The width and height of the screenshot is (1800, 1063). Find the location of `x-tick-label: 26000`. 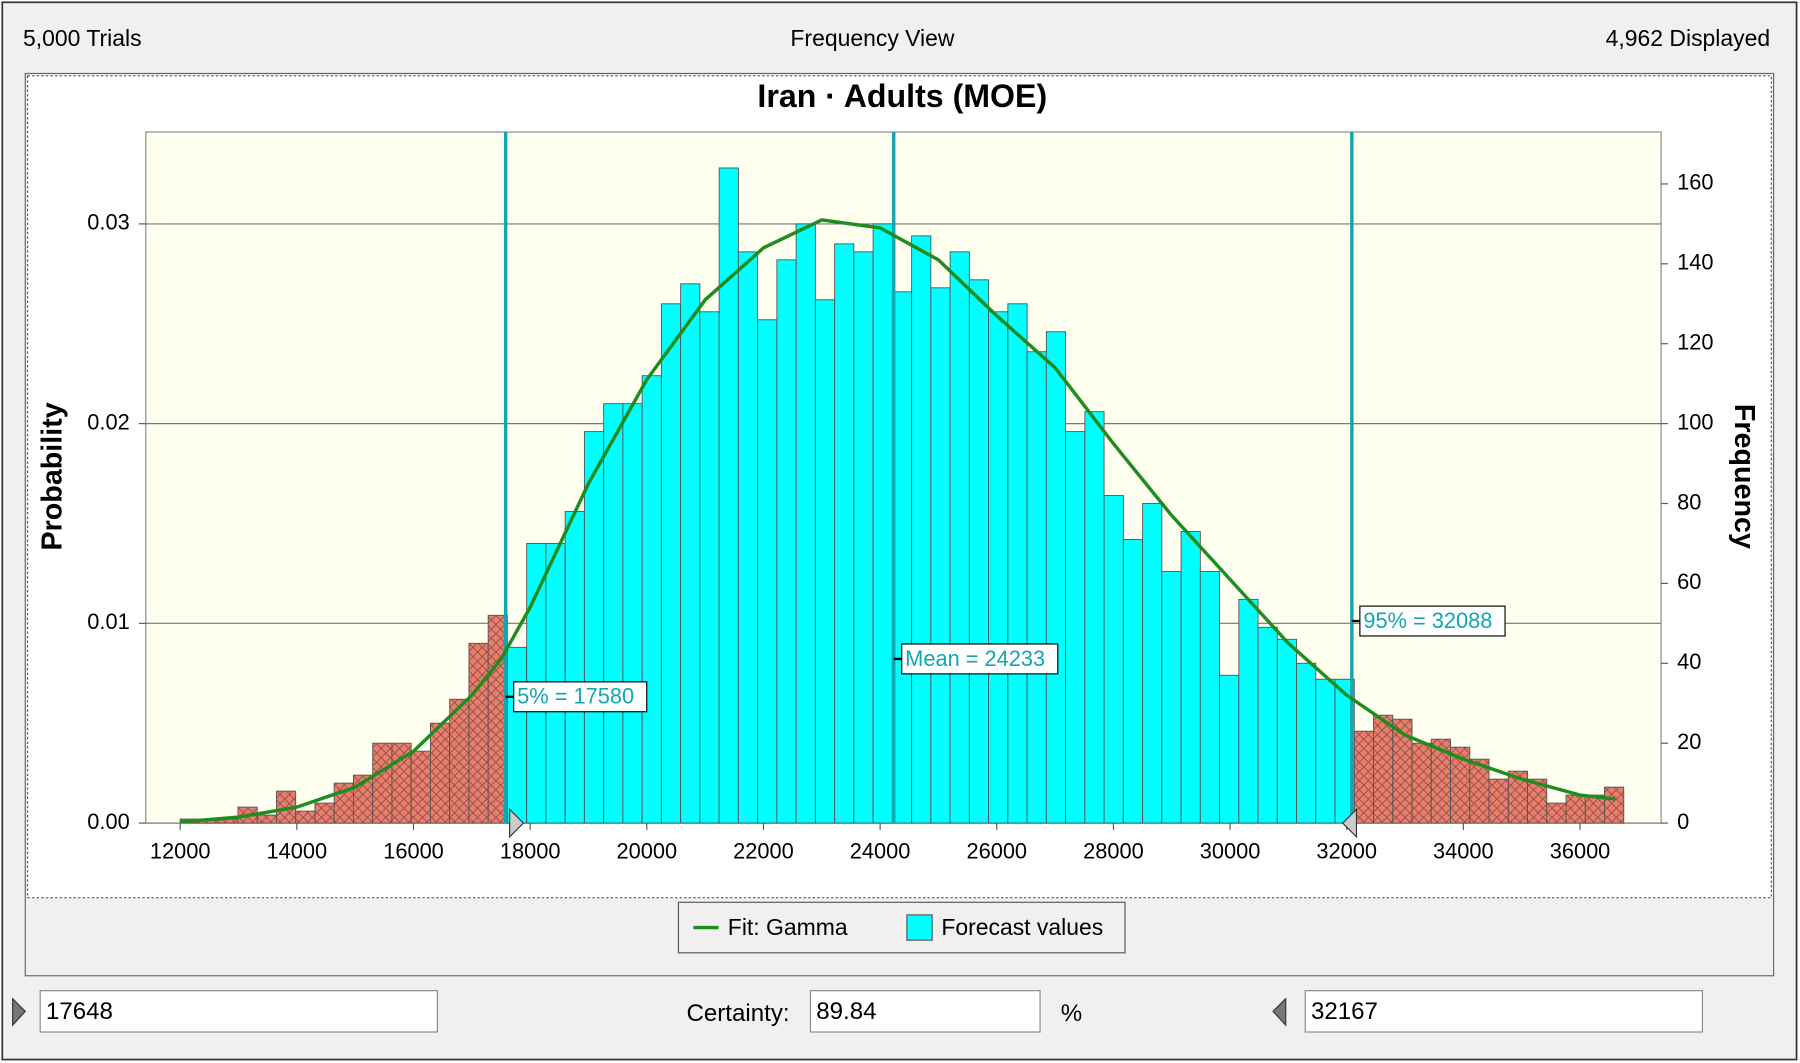

x-tick-label: 26000 is located at coordinates (996, 851).